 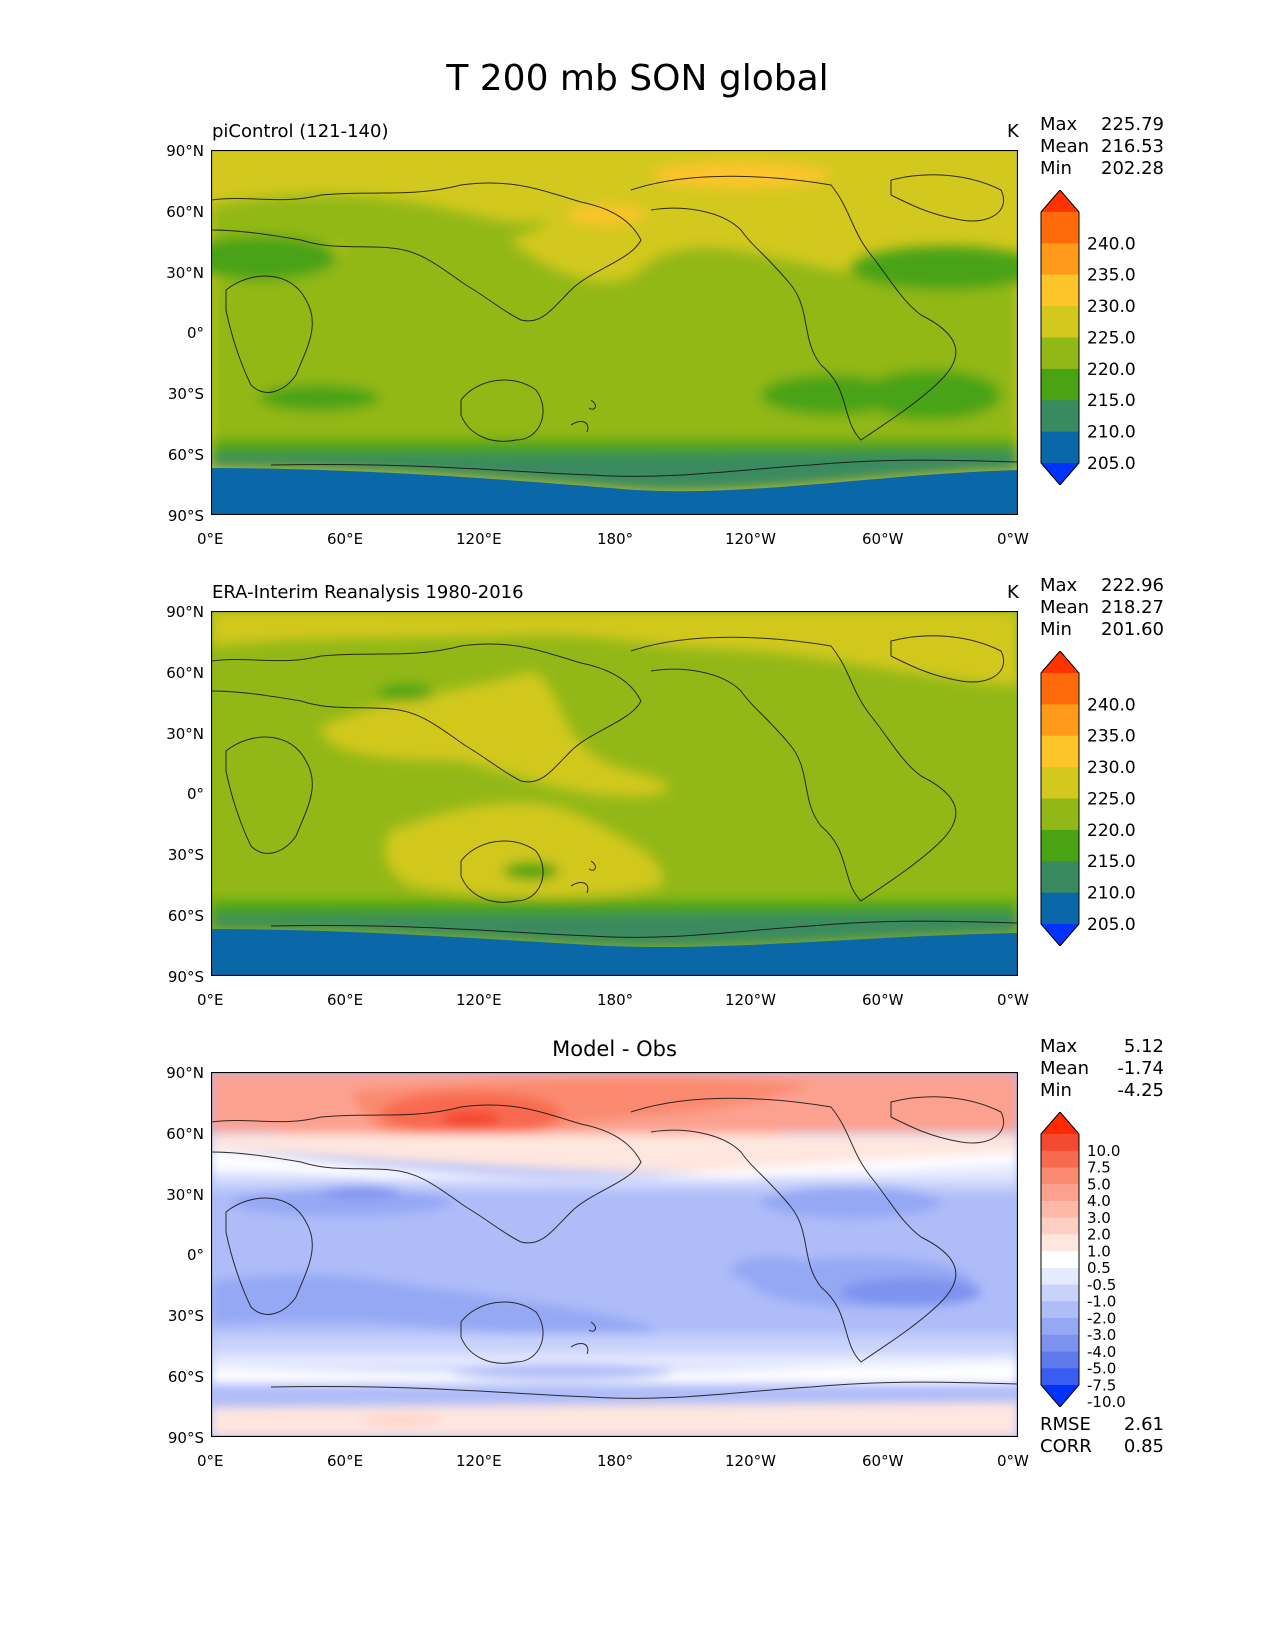 I want to click on colorbar-tick-label: 3.0, so click(x=1099, y=1218).